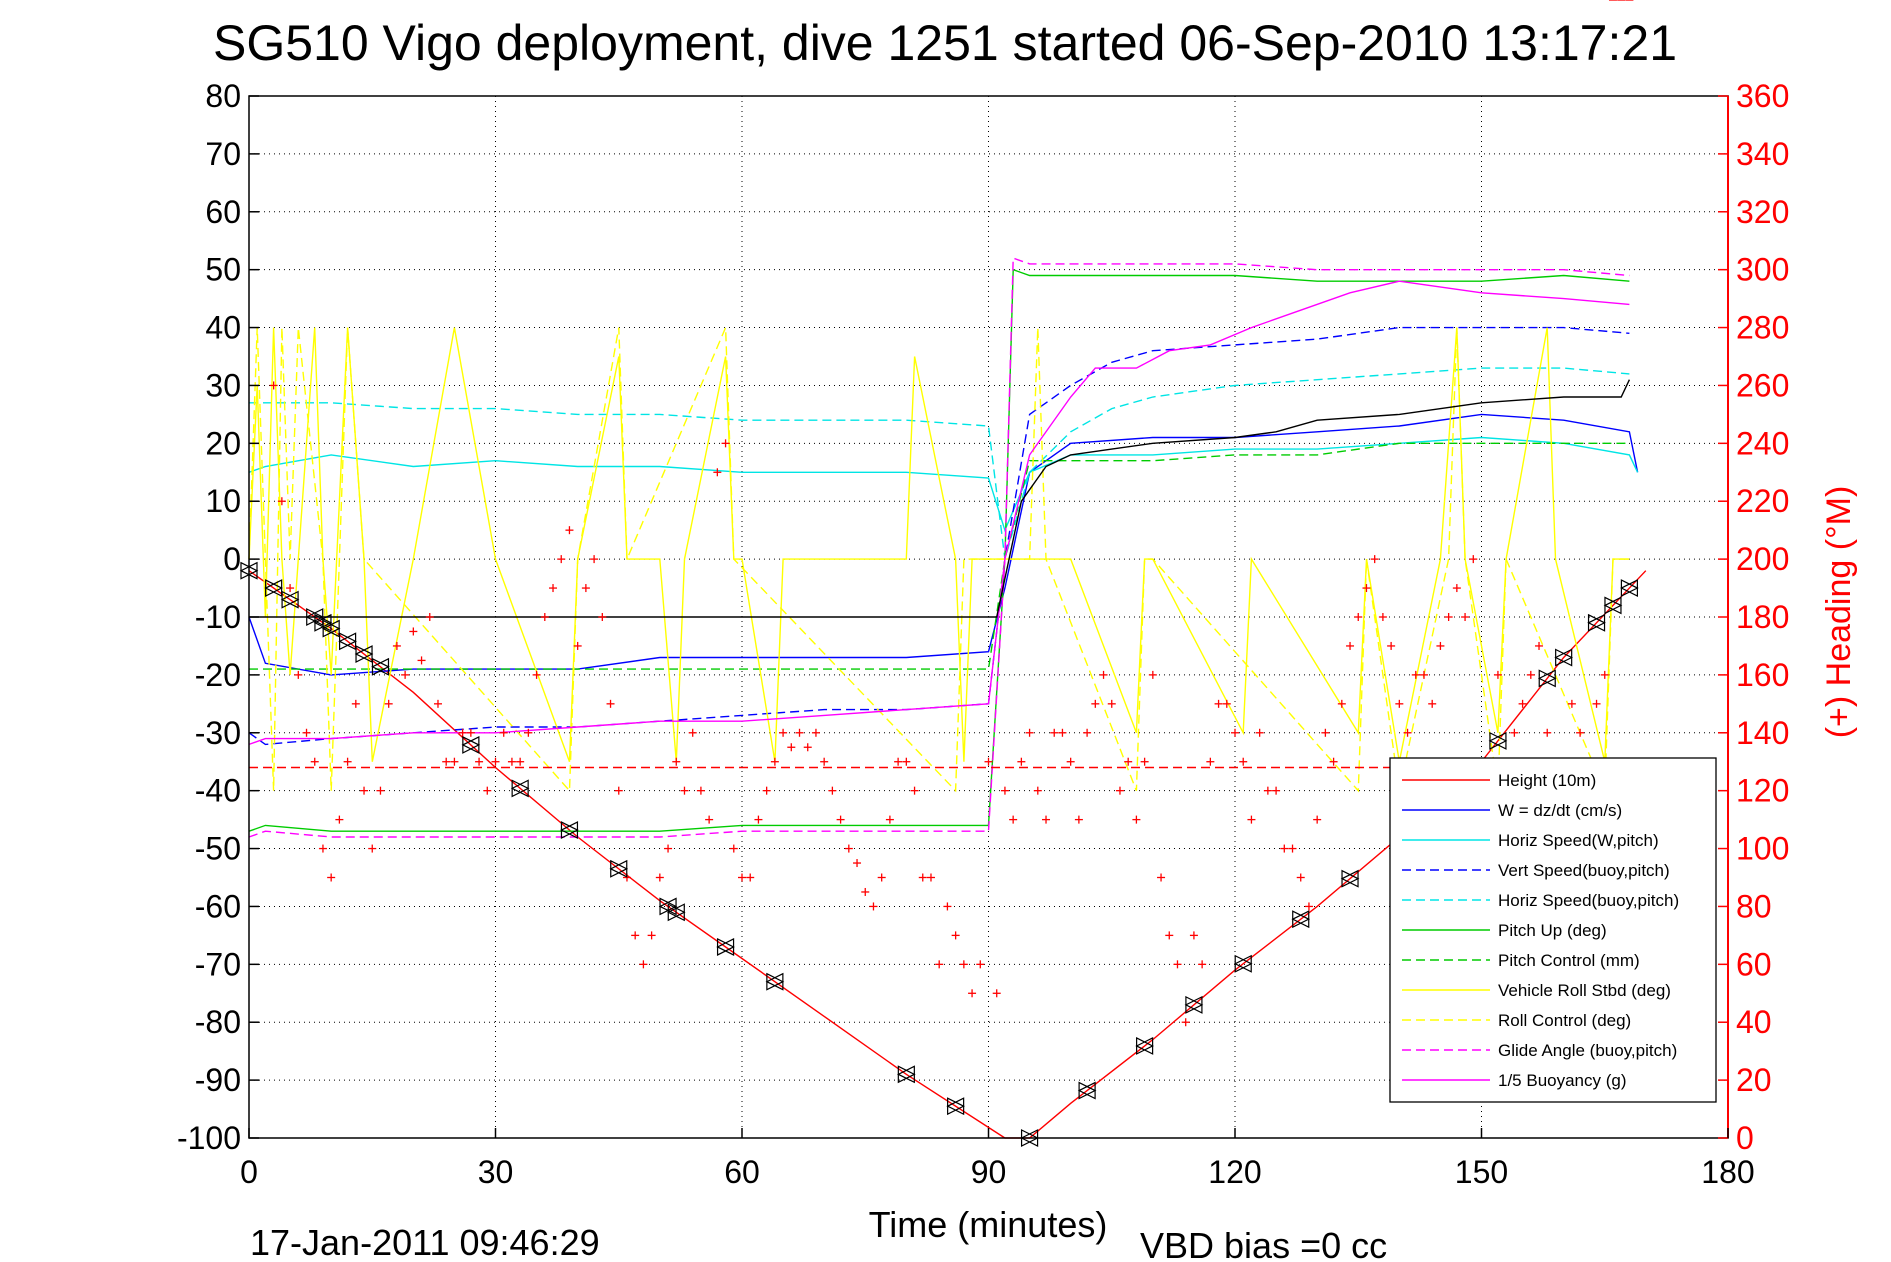 The image size is (1891, 1262). I want to click on y-right-tick-label: 240, so click(1762, 443).